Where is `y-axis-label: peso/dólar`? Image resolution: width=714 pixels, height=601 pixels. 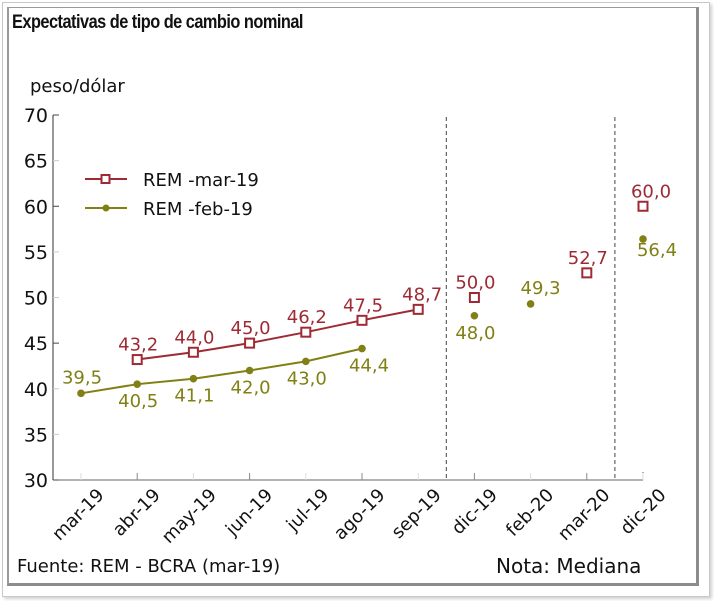 y-axis-label: peso/dólar is located at coordinates (77, 86).